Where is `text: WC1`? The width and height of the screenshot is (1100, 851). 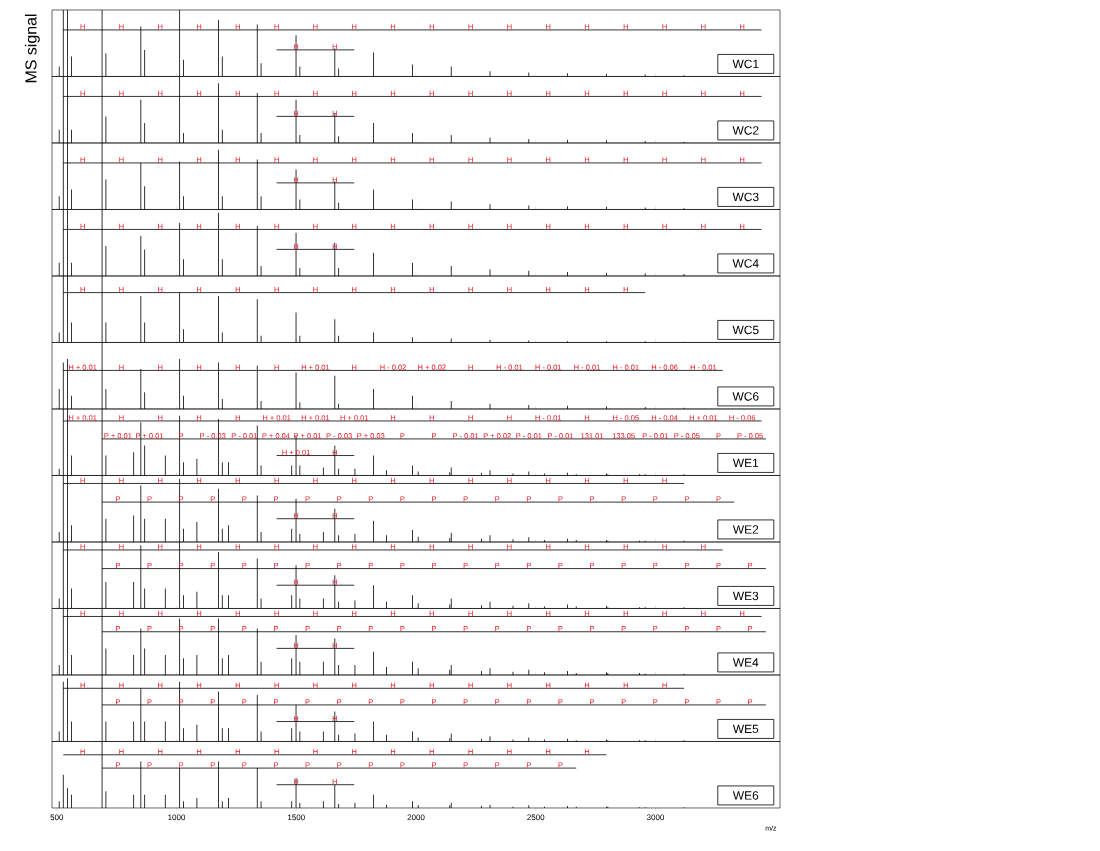
text: WC1 is located at coordinates (745, 64).